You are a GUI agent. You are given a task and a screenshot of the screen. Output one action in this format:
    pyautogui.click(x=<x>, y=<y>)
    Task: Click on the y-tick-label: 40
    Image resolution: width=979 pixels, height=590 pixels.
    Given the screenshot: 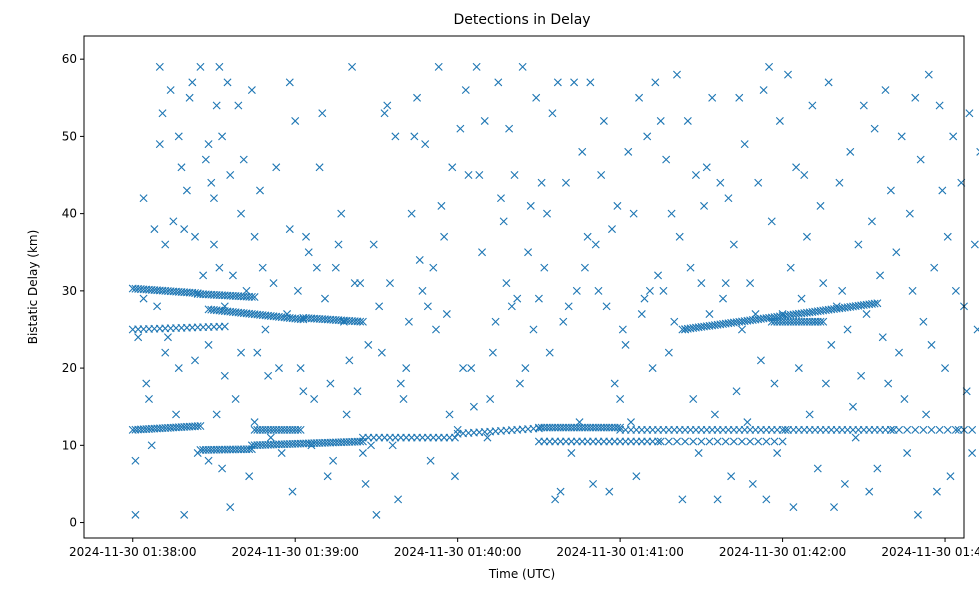 What is the action you would take?
    pyautogui.click(x=69, y=214)
    